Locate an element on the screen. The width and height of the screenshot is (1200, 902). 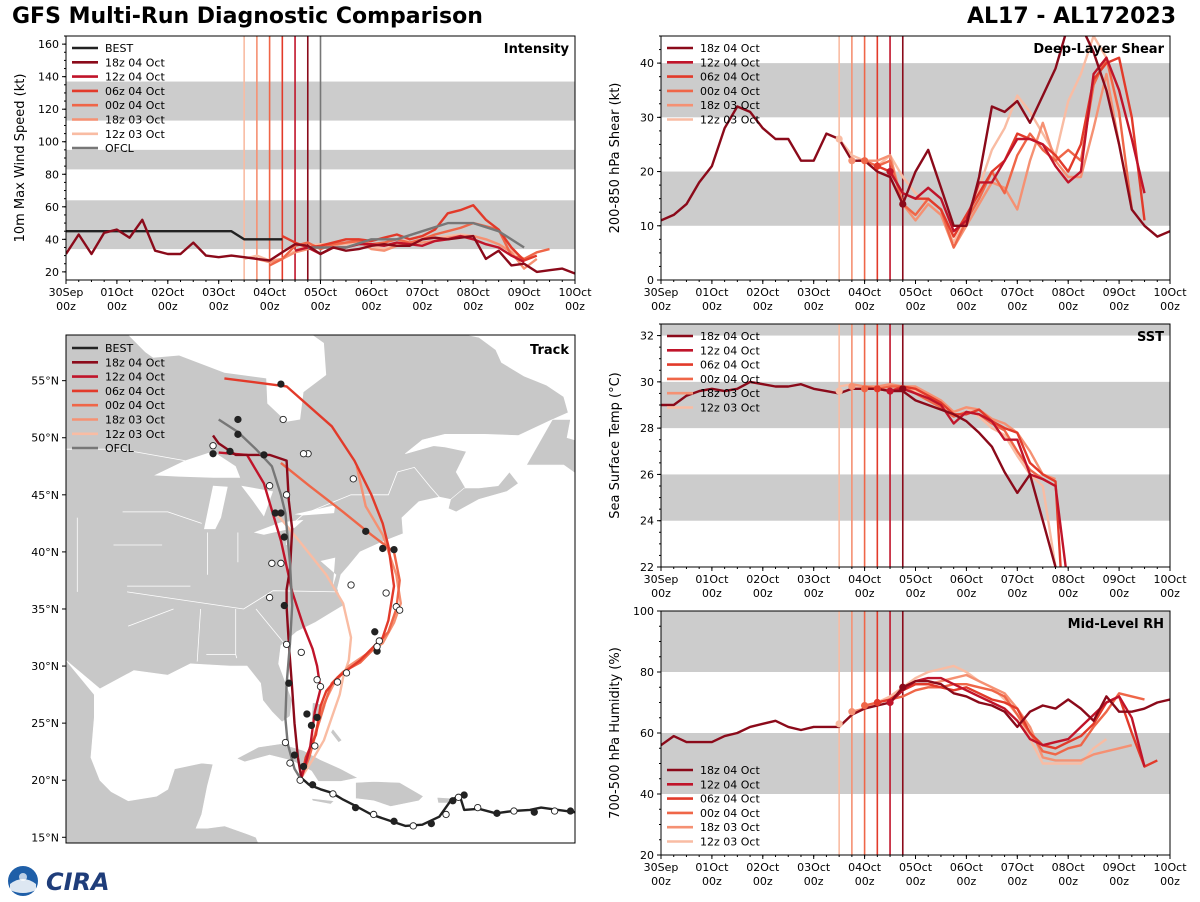
track-line-best is located at coordinates (437, 802).